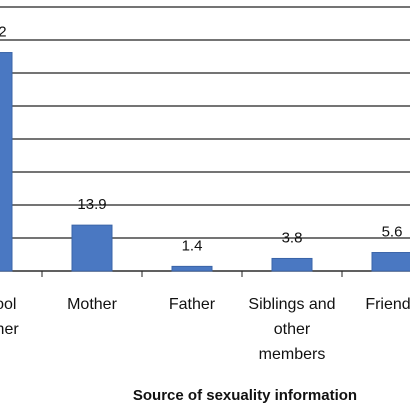 This screenshot has width=410, height=410. Describe the element at coordinates (3, 32) in the screenshot. I see `value-label: 66.2` at that location.